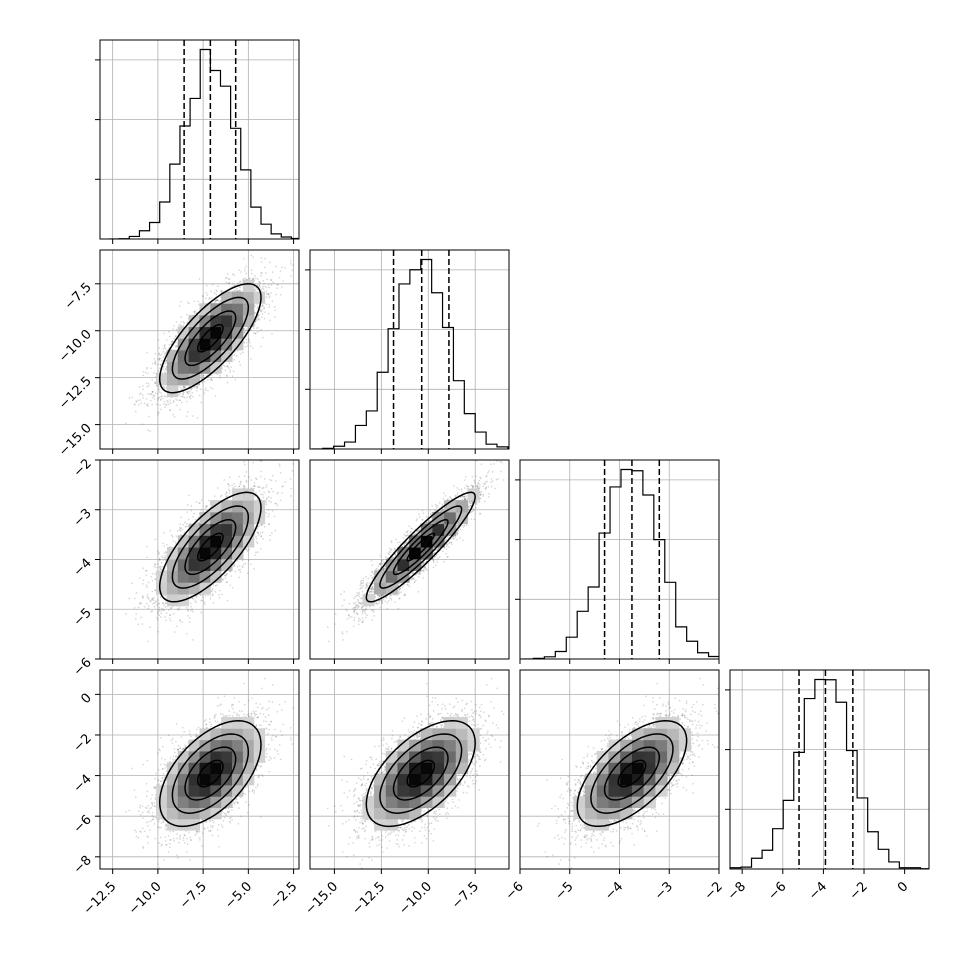 The width and height of the screenshot is (970, 970). What do you see at coordinates (564, 891) in the screenshot?
I see `x-tick-label: −5` at bounding box center [564, 891].